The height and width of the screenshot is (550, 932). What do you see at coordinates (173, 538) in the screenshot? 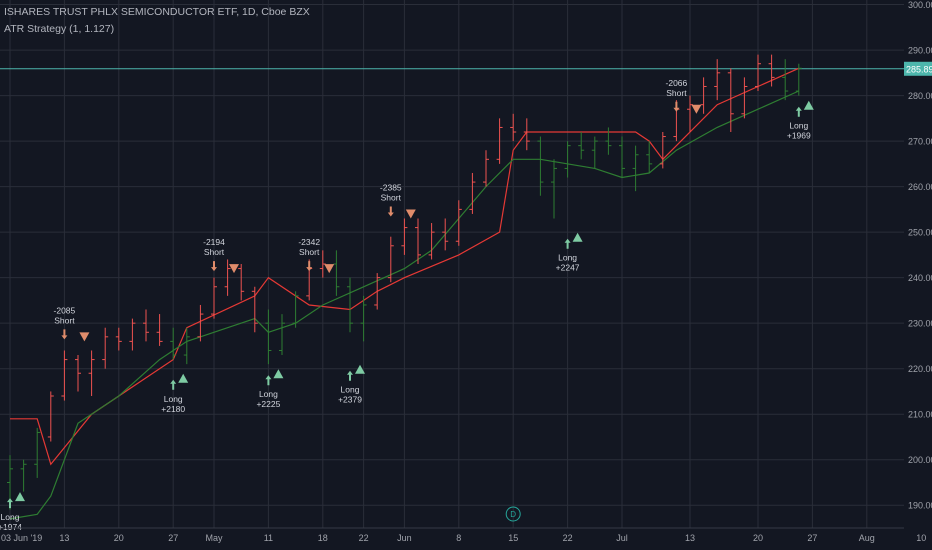
I see `time-tick-label: 27` at bounding box center [173, 538].